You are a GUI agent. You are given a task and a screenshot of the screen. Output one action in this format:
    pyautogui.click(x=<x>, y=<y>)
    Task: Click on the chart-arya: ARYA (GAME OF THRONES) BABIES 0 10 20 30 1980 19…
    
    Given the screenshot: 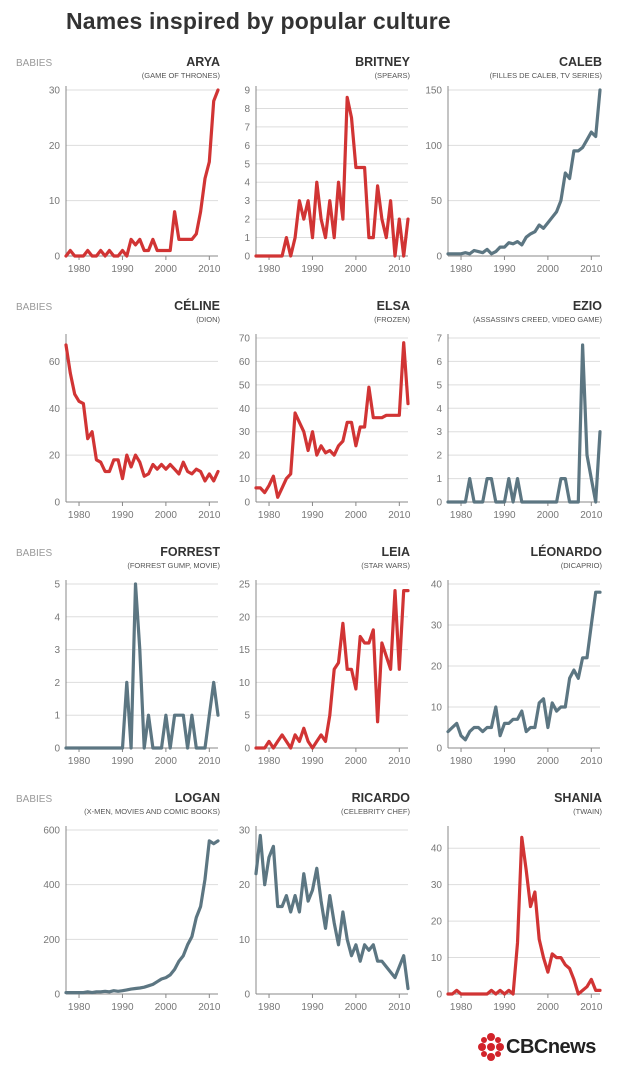 What is the action you would take?
    pyautogui.click(x=118, y=165)
    